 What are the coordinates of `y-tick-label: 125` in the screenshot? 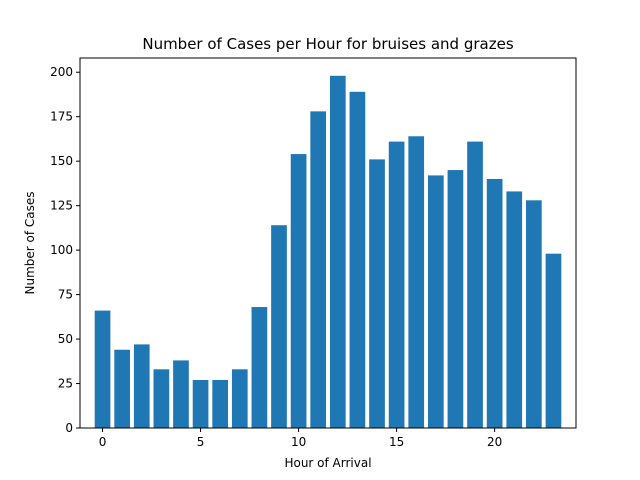 It's located at (61, 206).